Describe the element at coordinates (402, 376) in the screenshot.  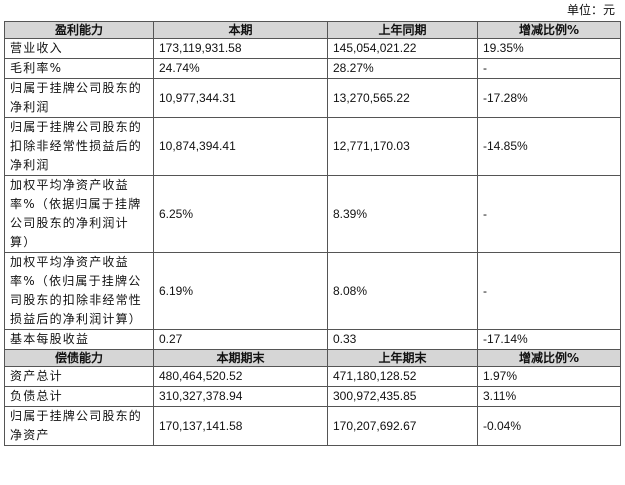
I see `previous-value: 471,180,128.52` at that location.